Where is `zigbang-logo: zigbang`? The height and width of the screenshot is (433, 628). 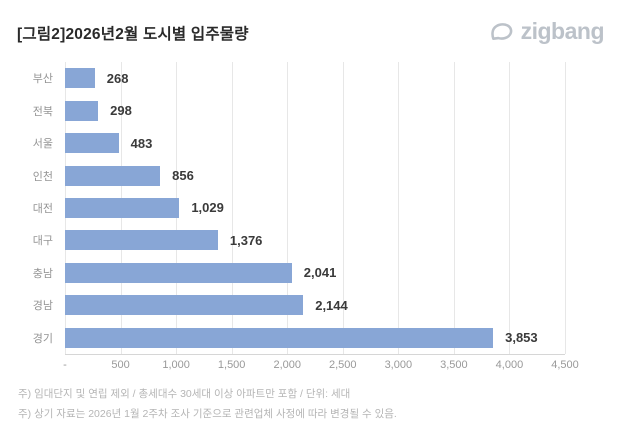 zigbang-logo: zigbang is located at coordinates (547, 31).